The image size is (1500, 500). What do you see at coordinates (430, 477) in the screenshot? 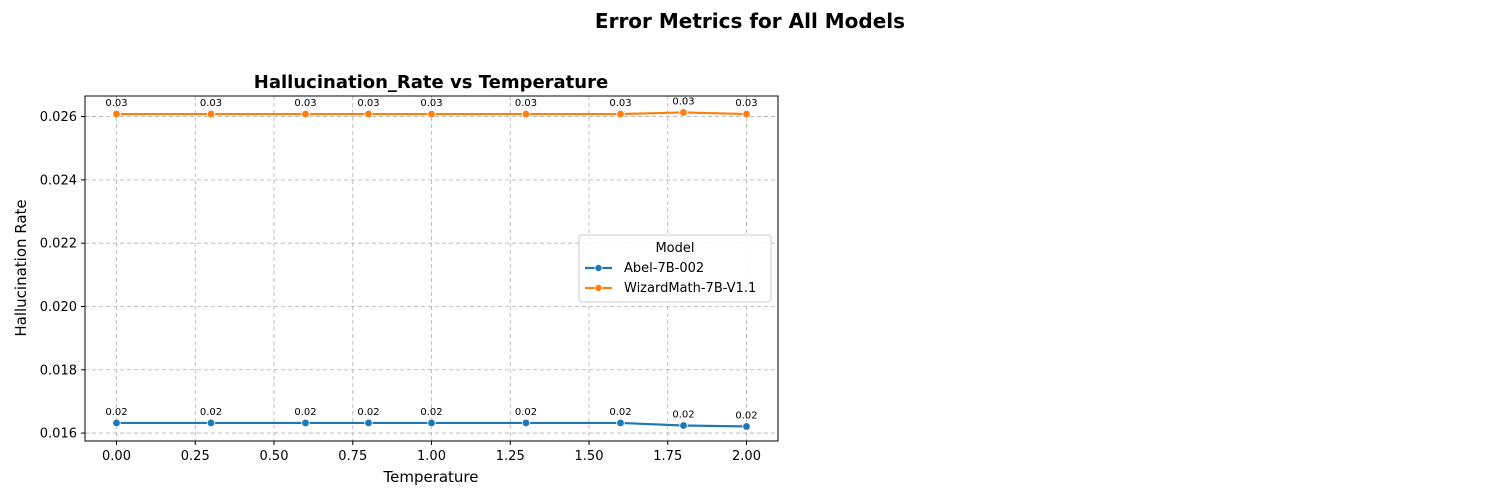
I see `x-axis-label: Temperature` at bounding box center [430, 477].